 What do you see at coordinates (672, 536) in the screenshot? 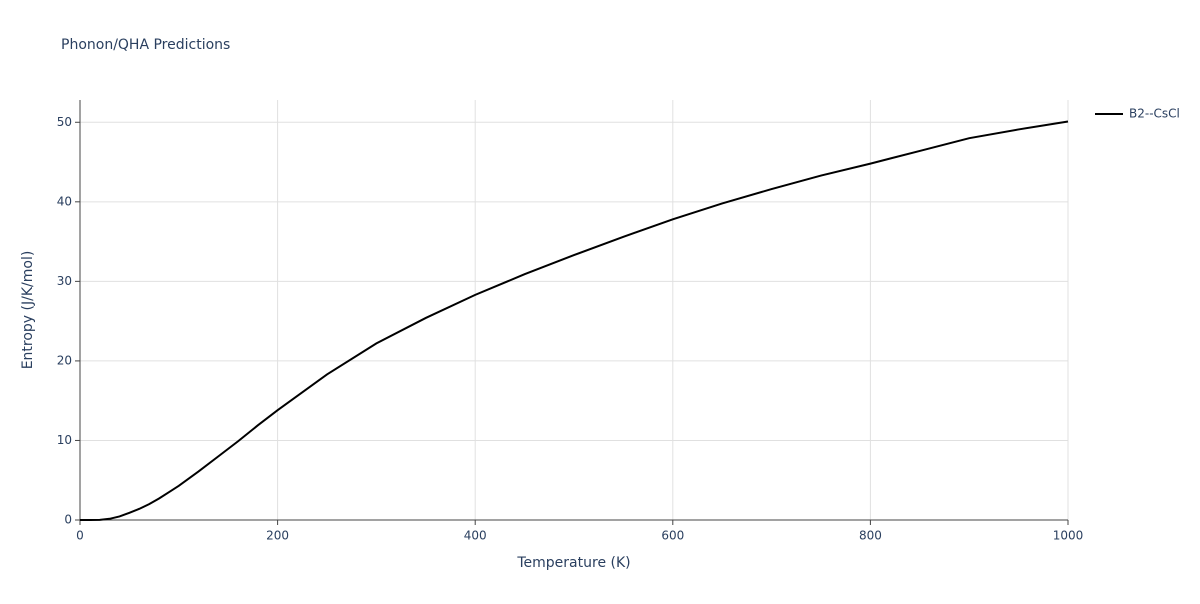
I see `x-tick-label: 600` at bounding box center [672, 536].